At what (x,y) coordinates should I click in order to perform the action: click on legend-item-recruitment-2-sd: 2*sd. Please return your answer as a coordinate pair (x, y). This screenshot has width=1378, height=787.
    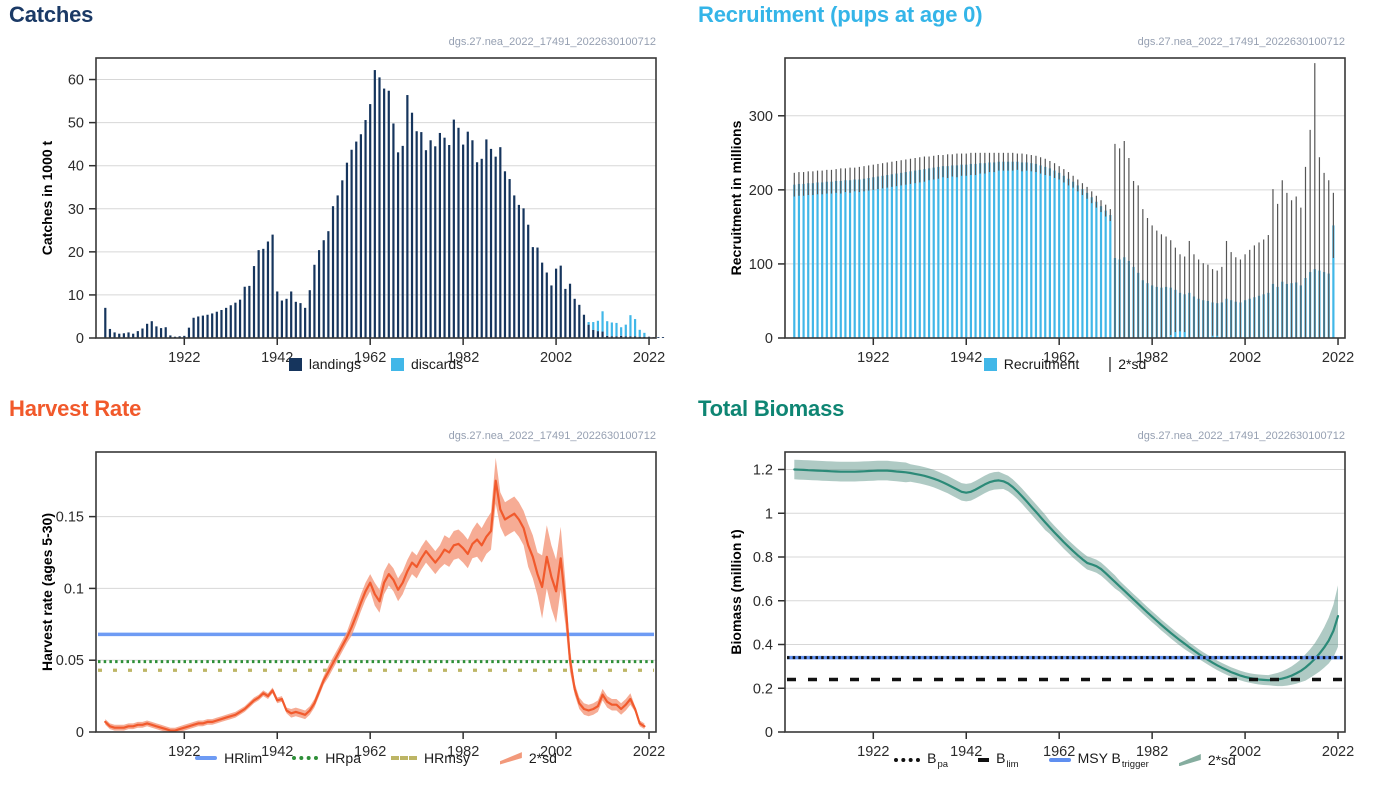
    Looking at the image, I should click on (1127, 364).